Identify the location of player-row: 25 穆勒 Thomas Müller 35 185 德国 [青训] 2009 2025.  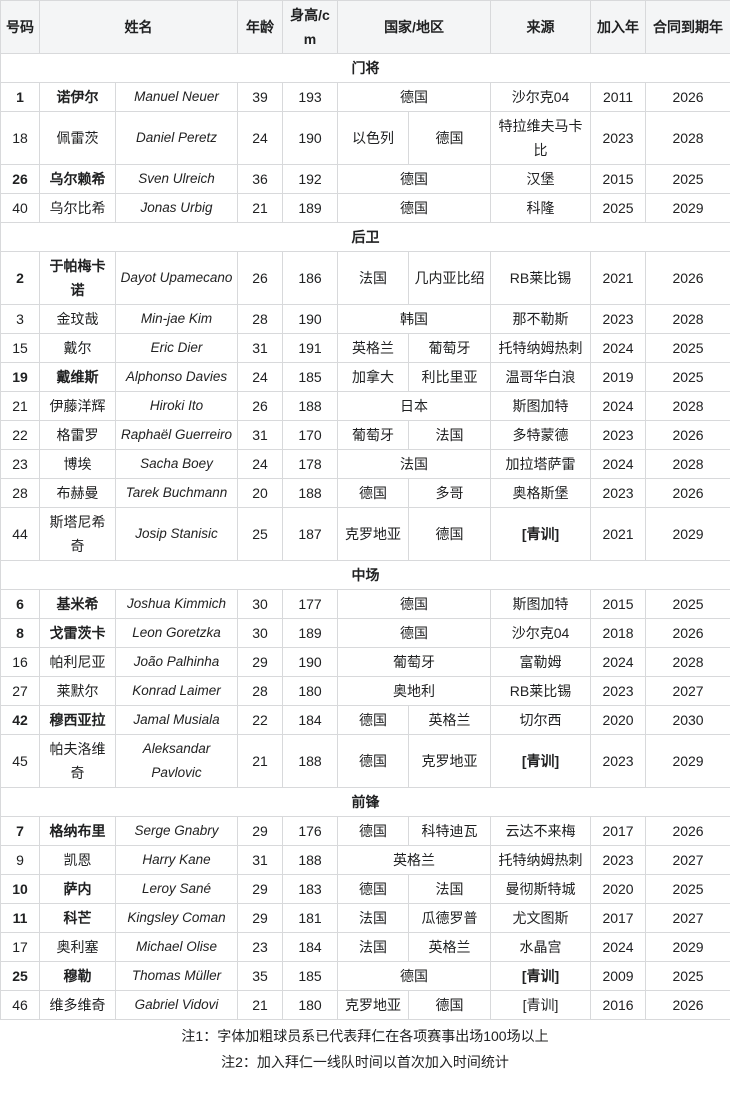
(365, 976).